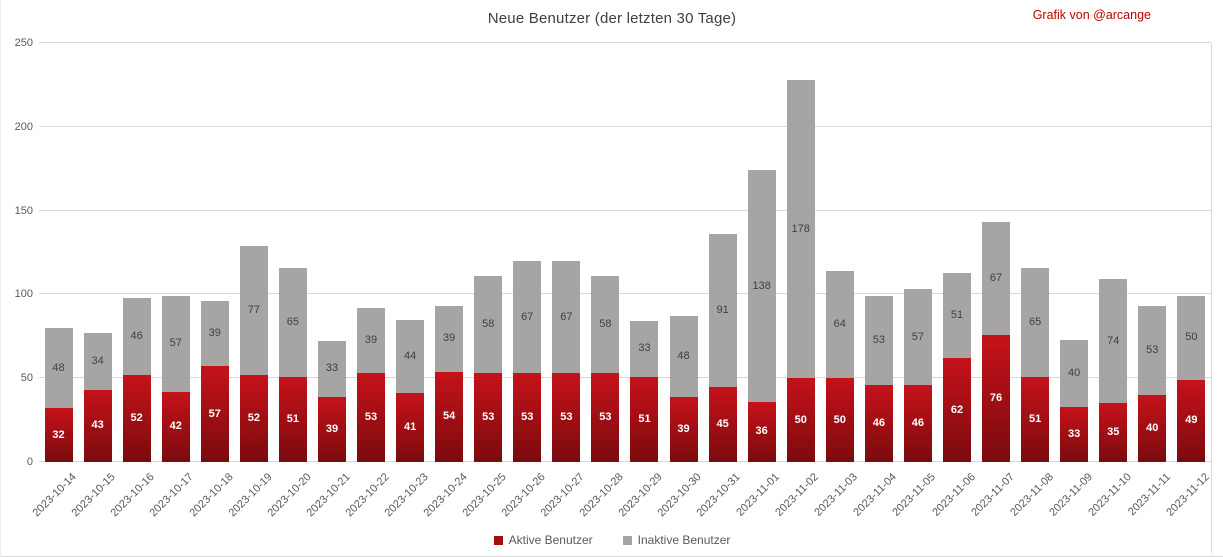  I want to click on stacked-bar: 91 45, so click(722, 252).